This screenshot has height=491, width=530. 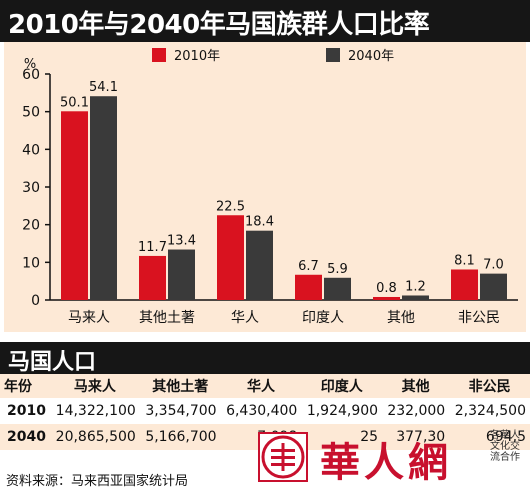 What do you see at coordinates (230, 206) in the screenshot?
I see `data-label: 22.5` at bounding box center [230, 206].